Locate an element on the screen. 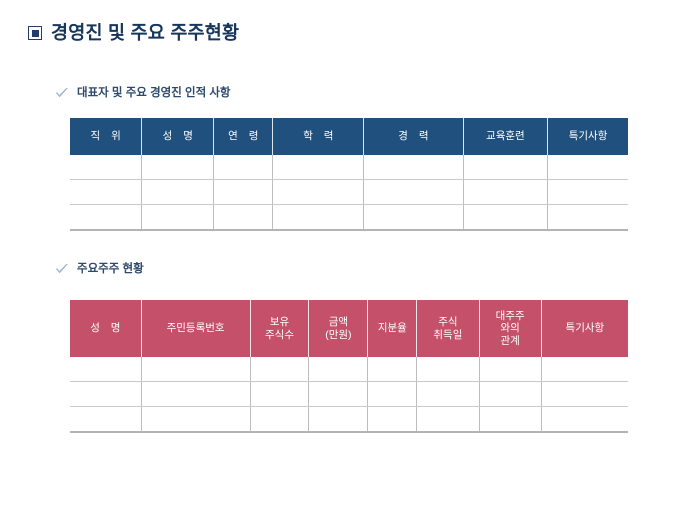  section-heading-shareholders: 주요주주 현황 is located at coordinates (99, 269).